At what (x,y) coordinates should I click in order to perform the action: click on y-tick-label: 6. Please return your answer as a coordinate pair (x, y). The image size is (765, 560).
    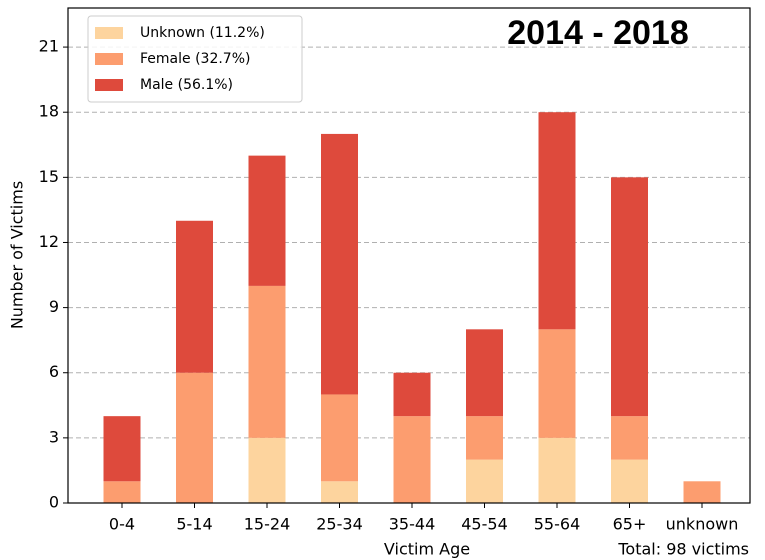
    Looking at the image, I should click on (54, 371).